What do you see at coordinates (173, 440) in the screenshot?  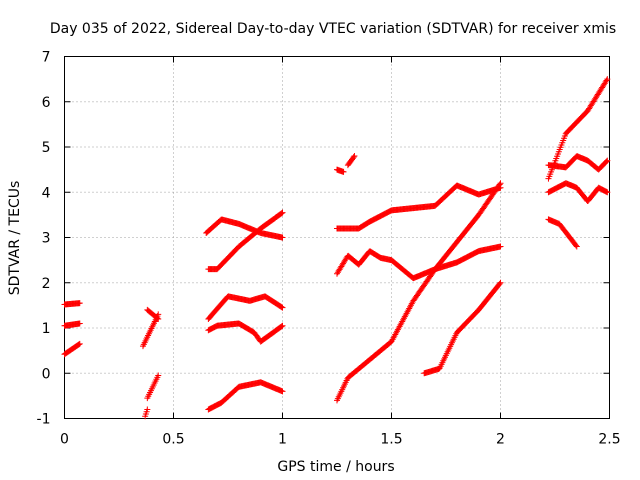 I see `x-tick-label: 0.5` at bounding box center [173, 440].